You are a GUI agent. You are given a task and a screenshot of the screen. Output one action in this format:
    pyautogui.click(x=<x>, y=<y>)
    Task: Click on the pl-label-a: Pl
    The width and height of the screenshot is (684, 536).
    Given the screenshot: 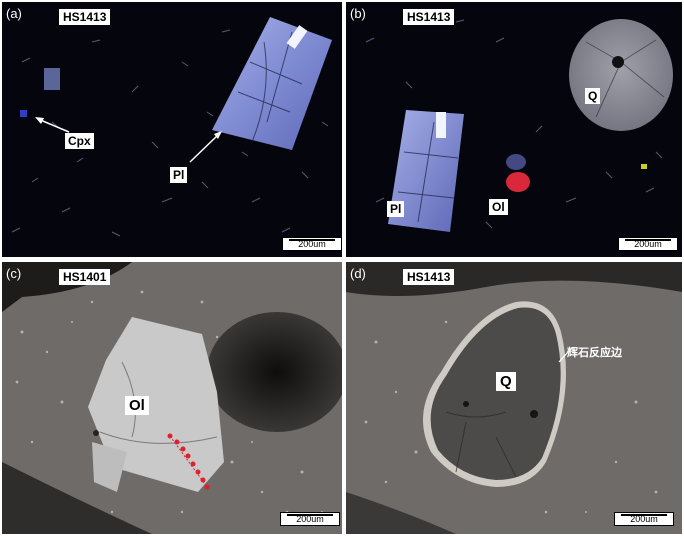 What is the action you would take?
    pyautogui.click(x=179, y=175)
    